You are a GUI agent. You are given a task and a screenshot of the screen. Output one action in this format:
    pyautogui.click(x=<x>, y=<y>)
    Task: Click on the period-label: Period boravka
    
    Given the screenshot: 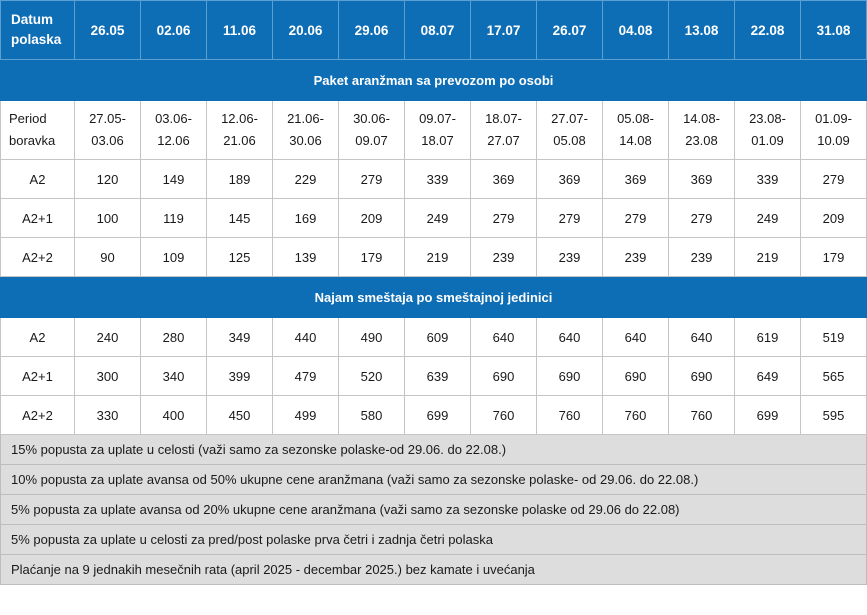 What is the action you would take?
    pyautogui.click(x=37, y=130)
    